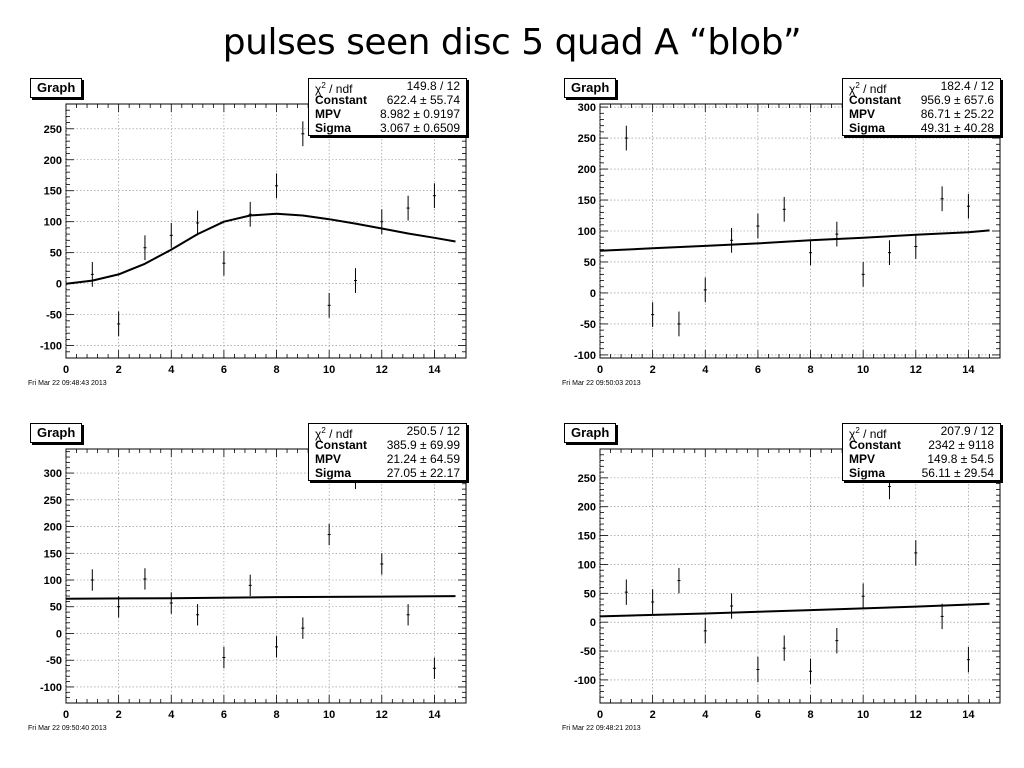 The height and width of the screenshot is (768, 1024). I want to click on stats-value: 3.067 ± 0.6509, so click(420, 128).